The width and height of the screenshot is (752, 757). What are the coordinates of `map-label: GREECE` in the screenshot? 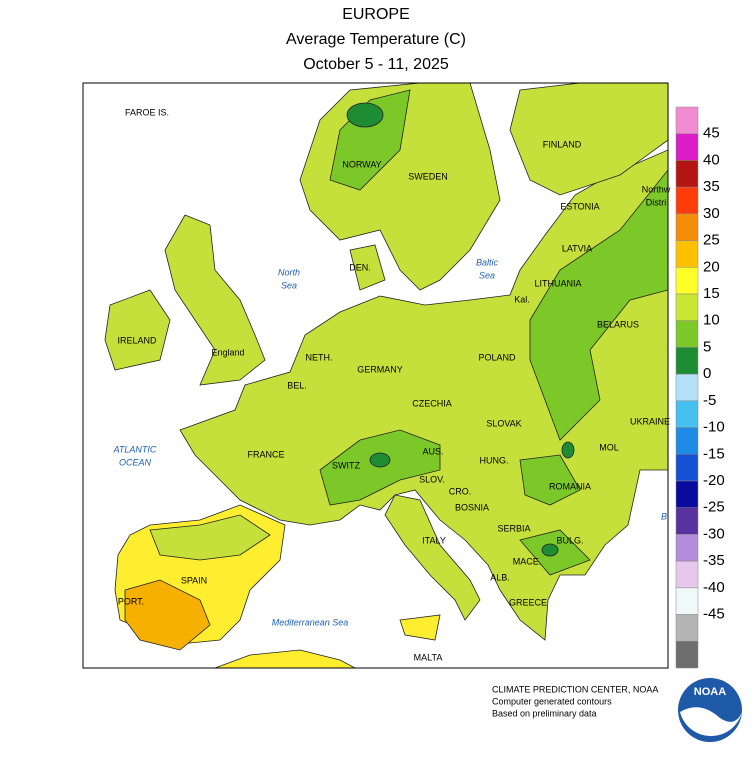 It's located at (528, 602).